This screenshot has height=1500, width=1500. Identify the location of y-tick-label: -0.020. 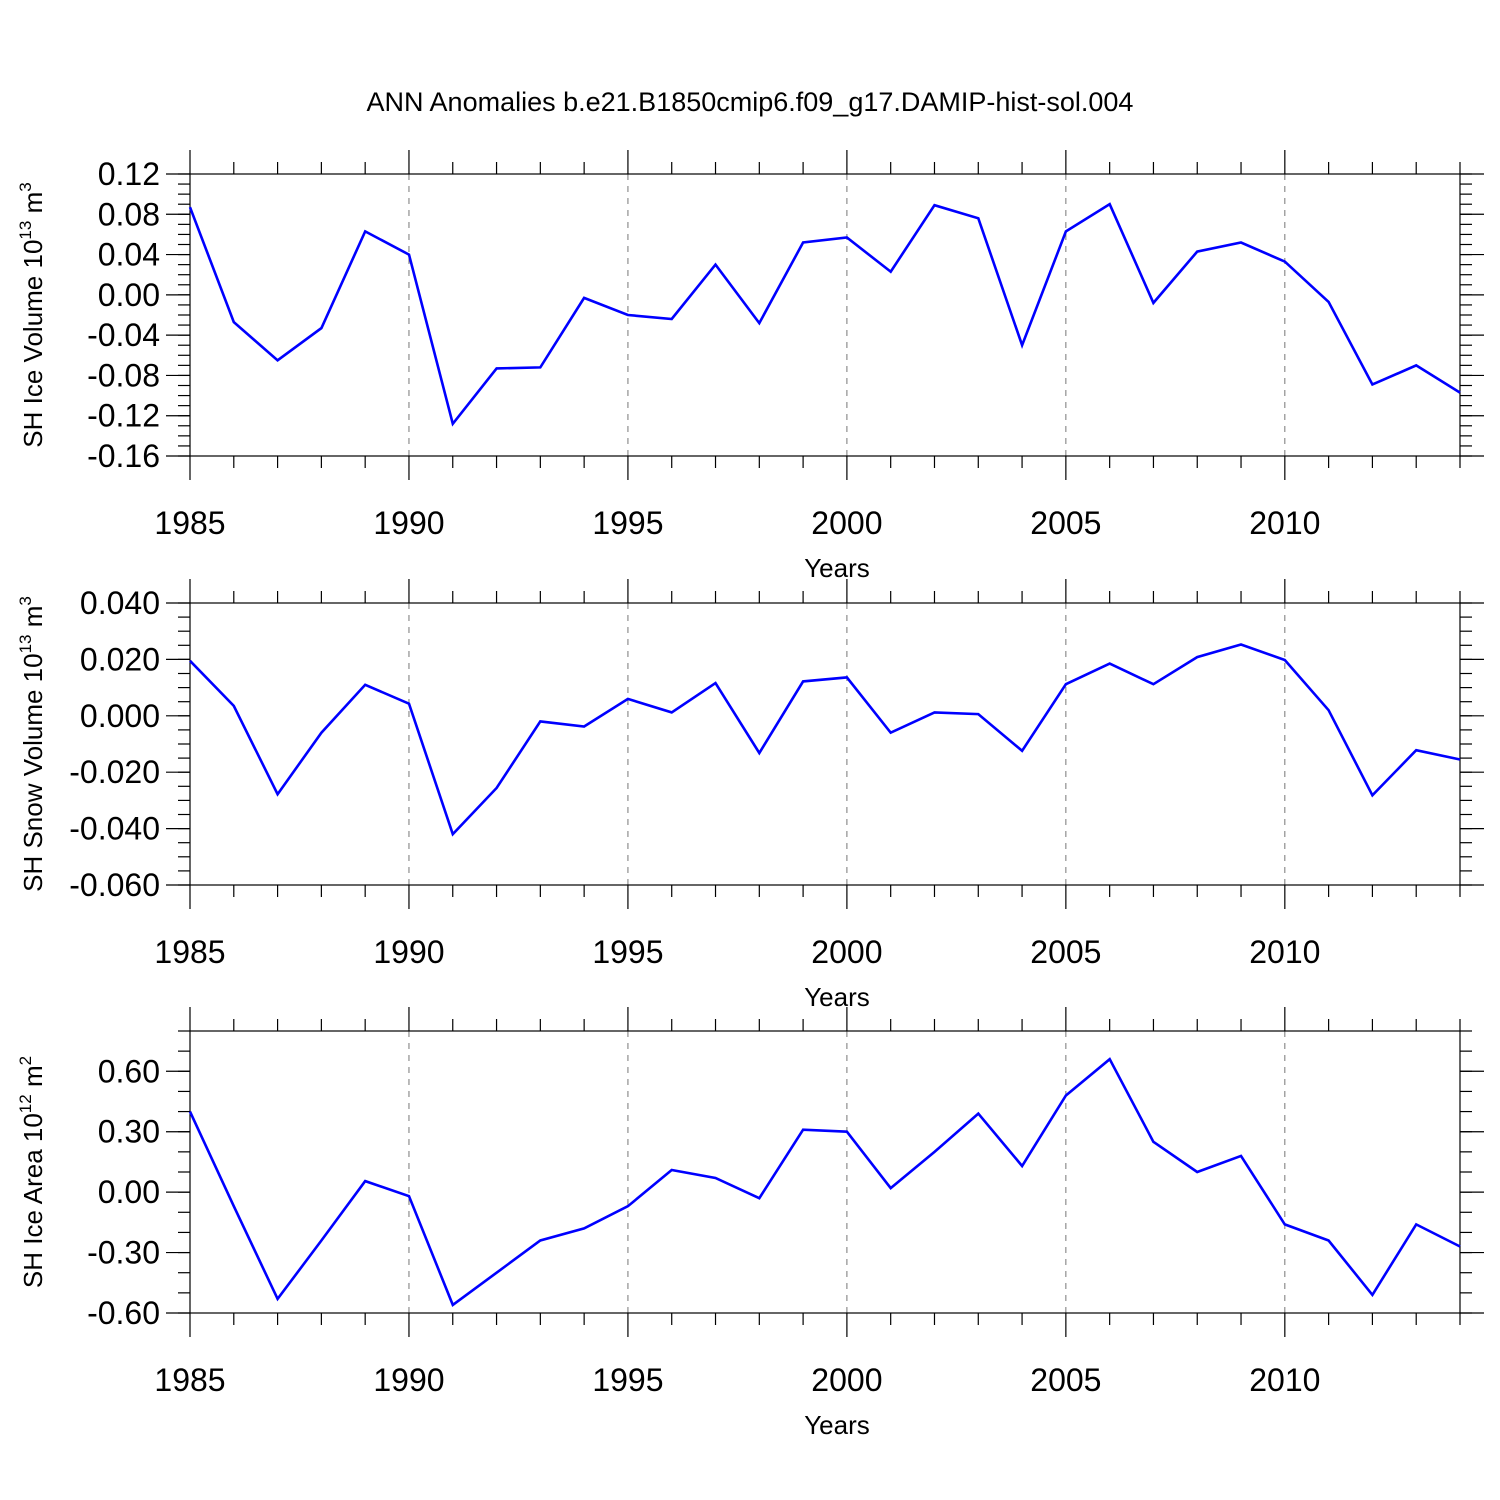
(114, 772).